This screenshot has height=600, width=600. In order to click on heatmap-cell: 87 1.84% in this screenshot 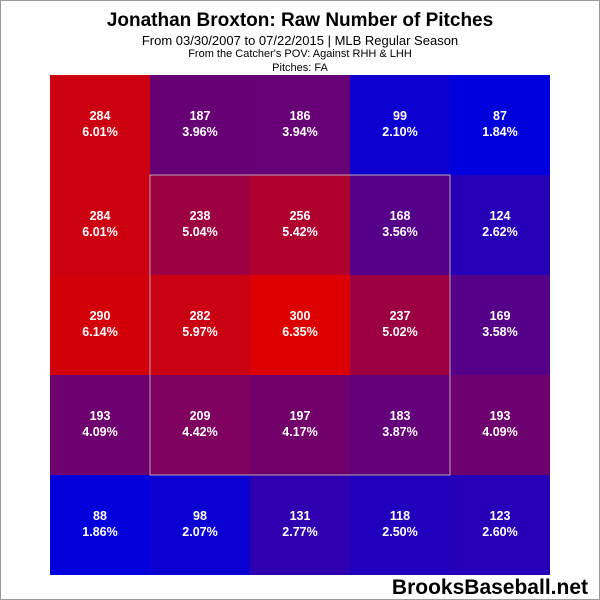, I will do `click(500, 125)`.